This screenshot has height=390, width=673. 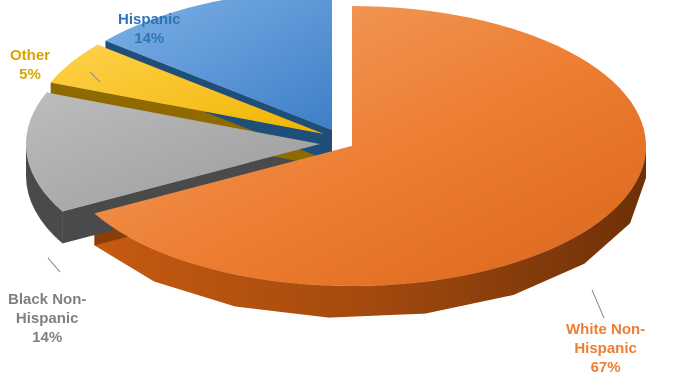 I want to click on pie-slice-other, so click(x=187, y=89).